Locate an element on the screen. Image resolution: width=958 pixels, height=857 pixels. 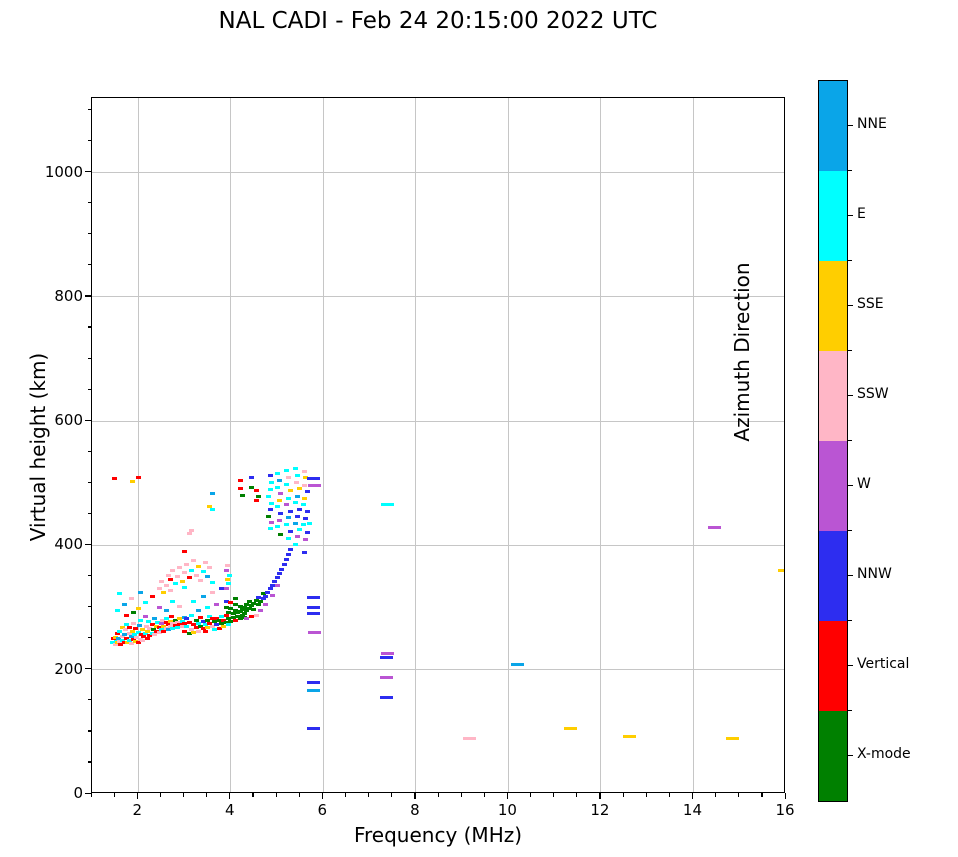
y-tick-label: 1000 is located at coordinates (63, 171).